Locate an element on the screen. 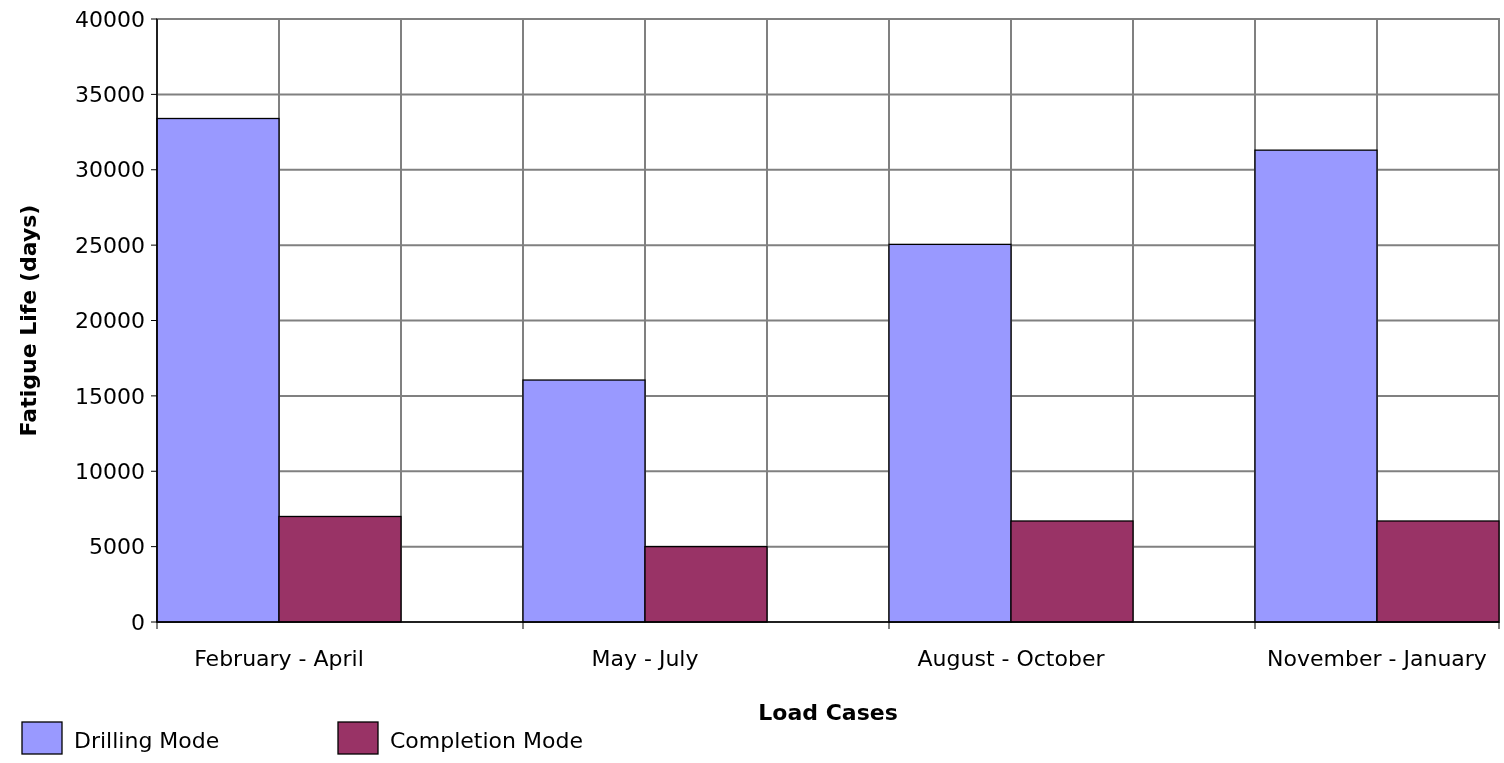  y-tick-label: 20000 is located at coordinates (110, 321).